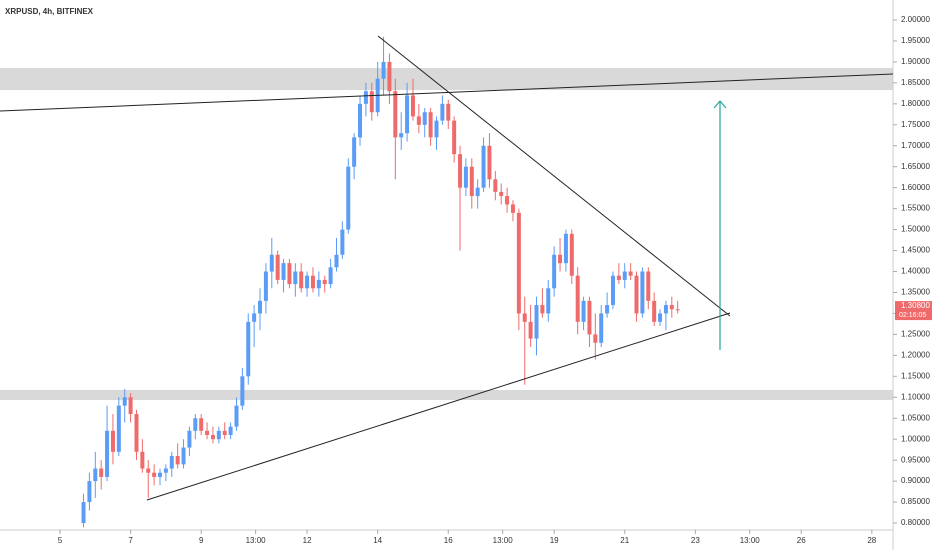  I want to click on x-tick-label: 12, so click(307, 540).